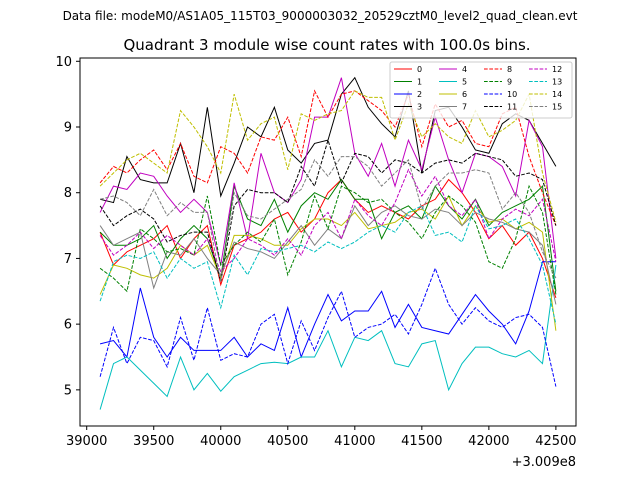  I want to click on legend-label-9: 9, so click(509, 82).